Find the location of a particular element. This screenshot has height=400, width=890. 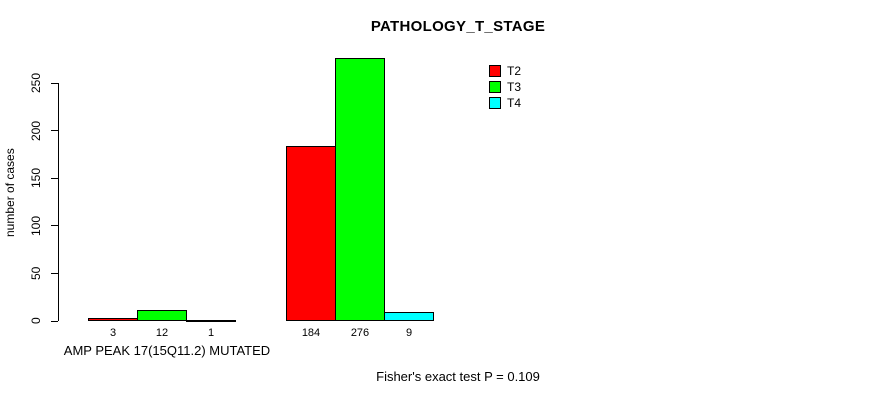

y-tick-label: 250 is located at coordinates (36, 83).